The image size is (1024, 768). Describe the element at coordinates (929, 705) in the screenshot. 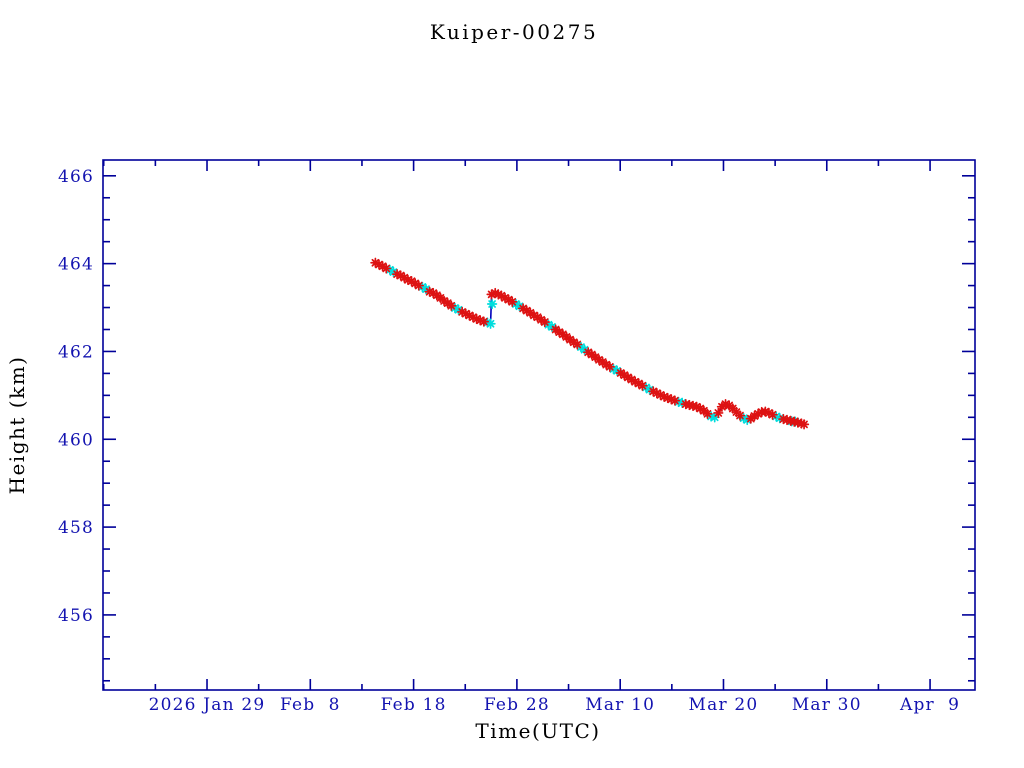

I see `x-tick-label: Apr 9` at that location.